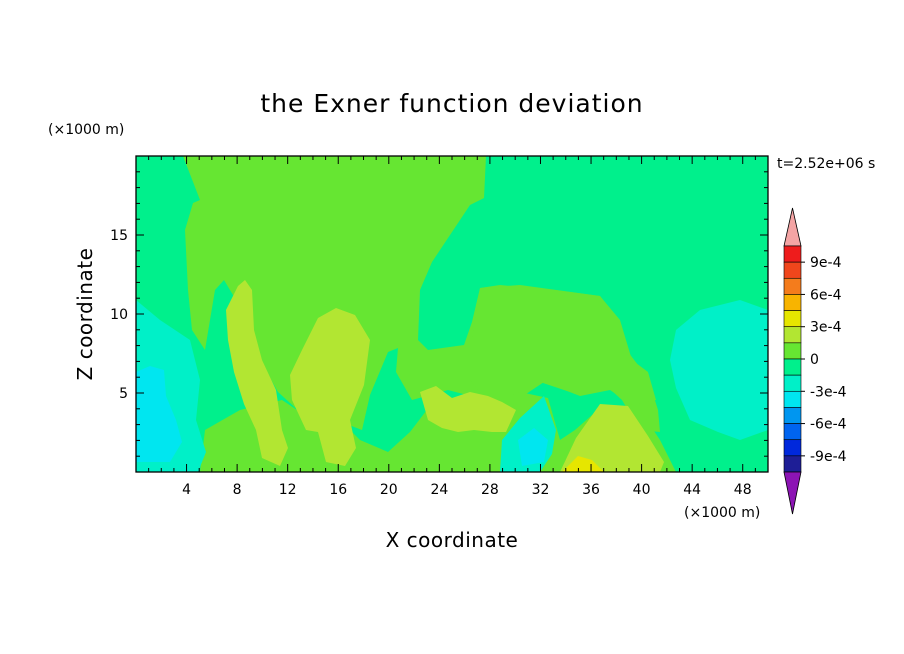 The width and height of the screenshot is (904, 654). I want to click on chart-title: the Exner function deviation, so click(451, 103).